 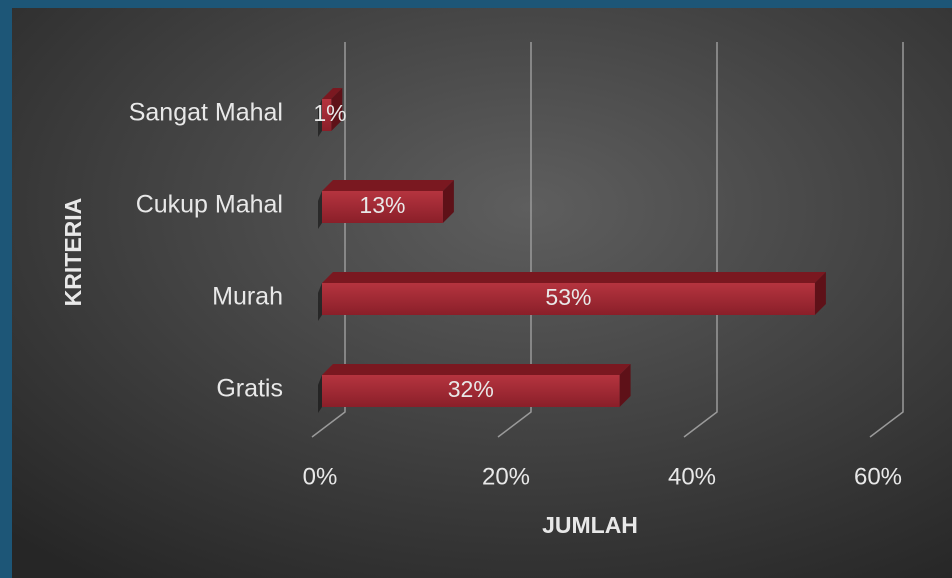 What do you see at coordinates (206, 113) in the screenshot?
I see `y-tick-label: Sangat Mahal` at bounding box center [206, 113].